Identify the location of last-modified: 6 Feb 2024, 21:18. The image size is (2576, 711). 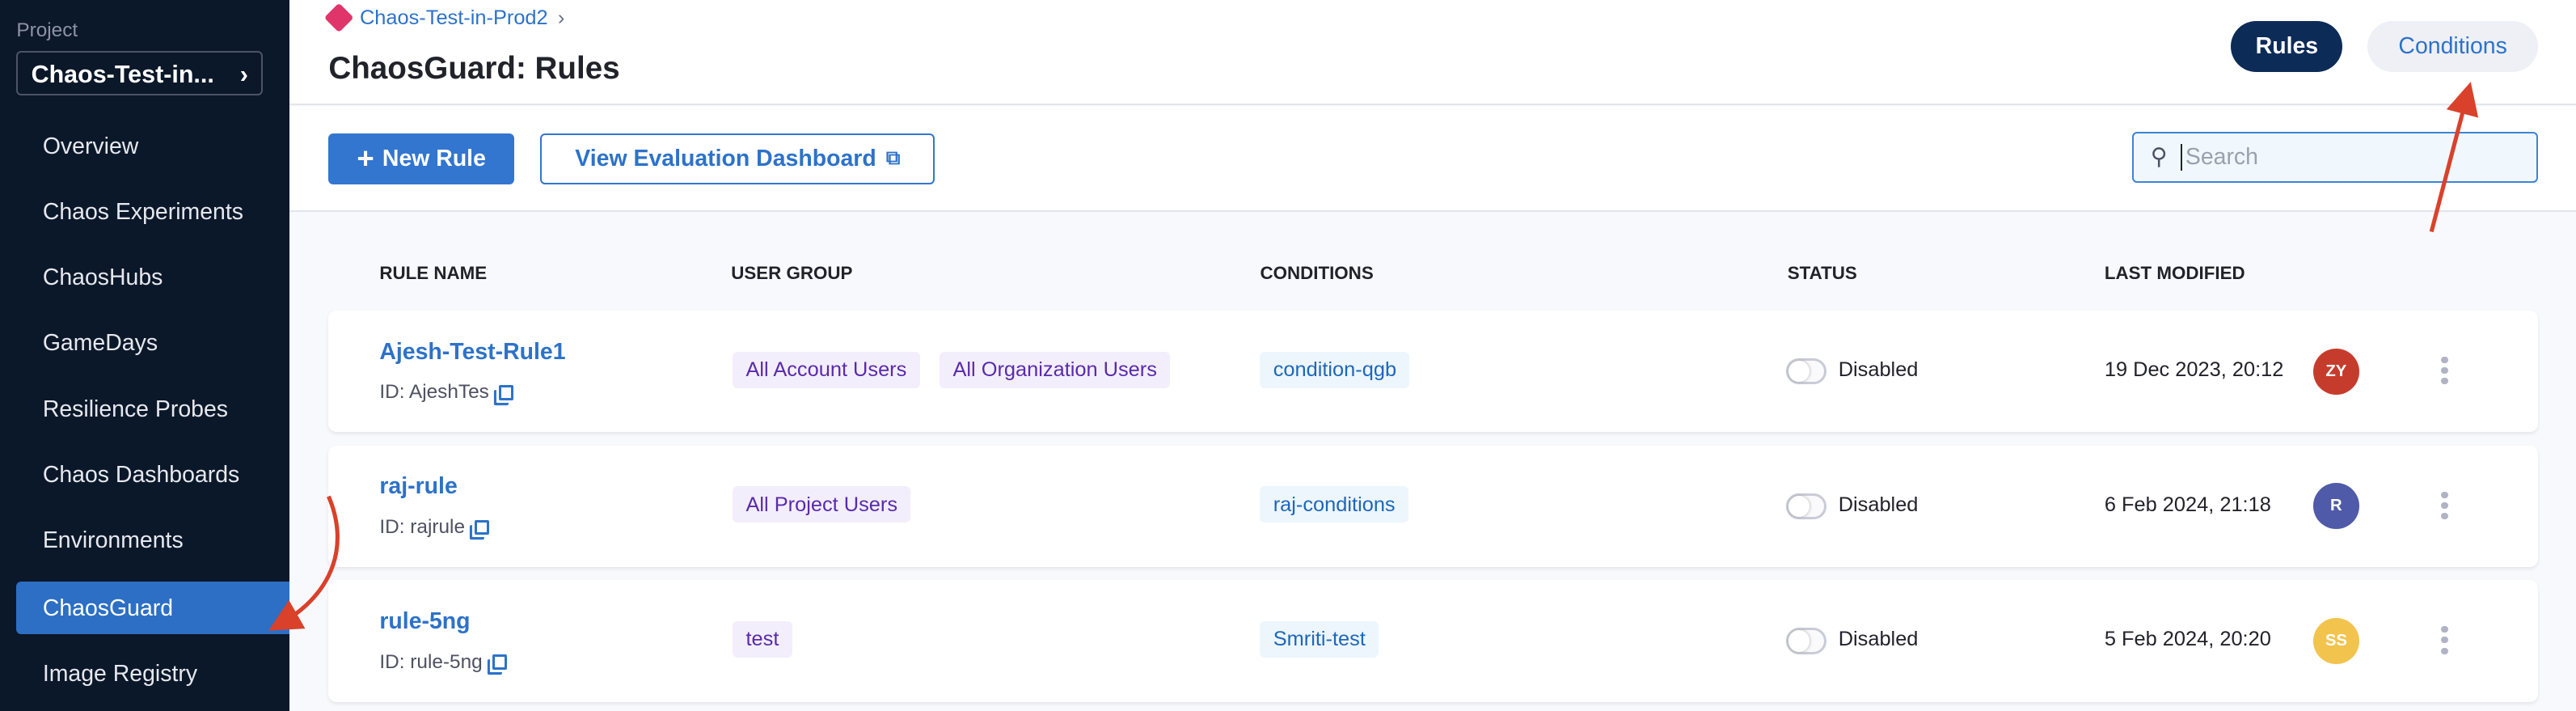
(2187, 505).